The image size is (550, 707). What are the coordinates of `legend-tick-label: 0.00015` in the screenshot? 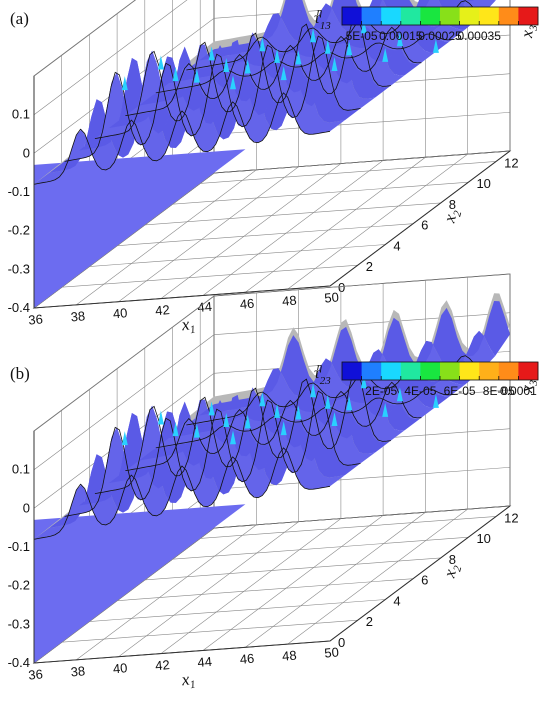 It's located at (401, 36).